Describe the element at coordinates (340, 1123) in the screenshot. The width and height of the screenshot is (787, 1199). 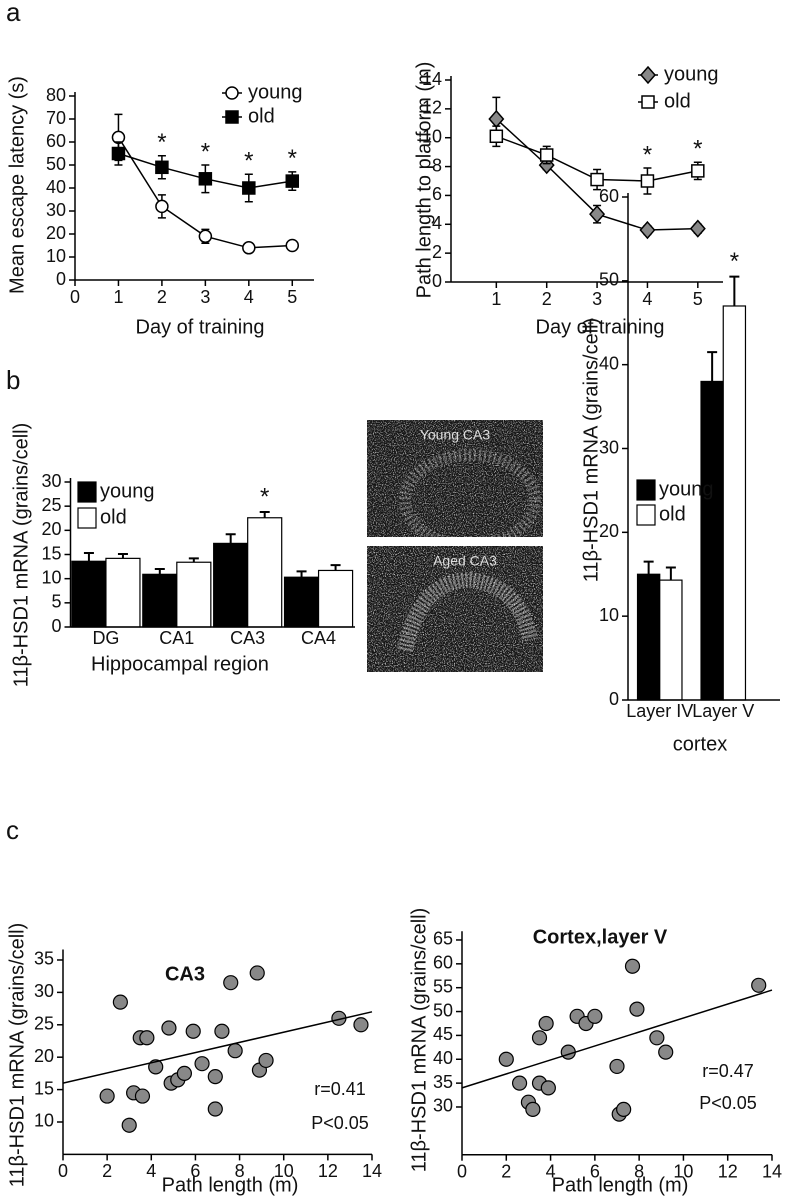
I see `statistic: P<0.05` at that location.